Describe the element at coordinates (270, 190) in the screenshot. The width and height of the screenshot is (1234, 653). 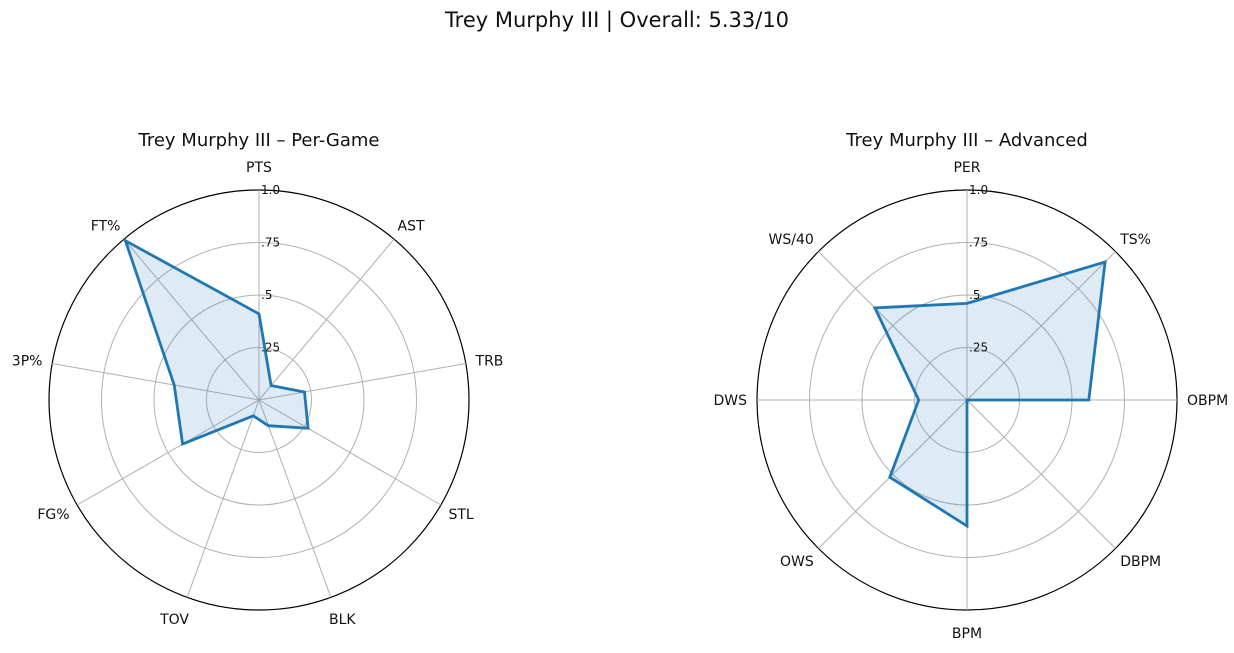
I see `per-game-radial-tick-label: 1.0` at that location.